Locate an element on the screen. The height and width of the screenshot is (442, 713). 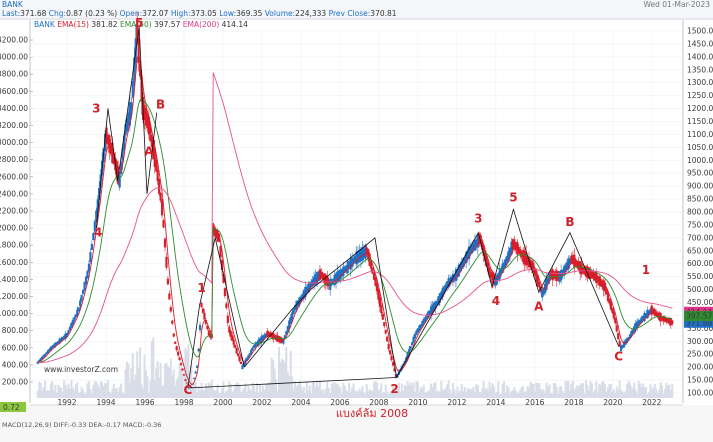
legend-value-0: 381.82 is located at coordinates (105, 24).